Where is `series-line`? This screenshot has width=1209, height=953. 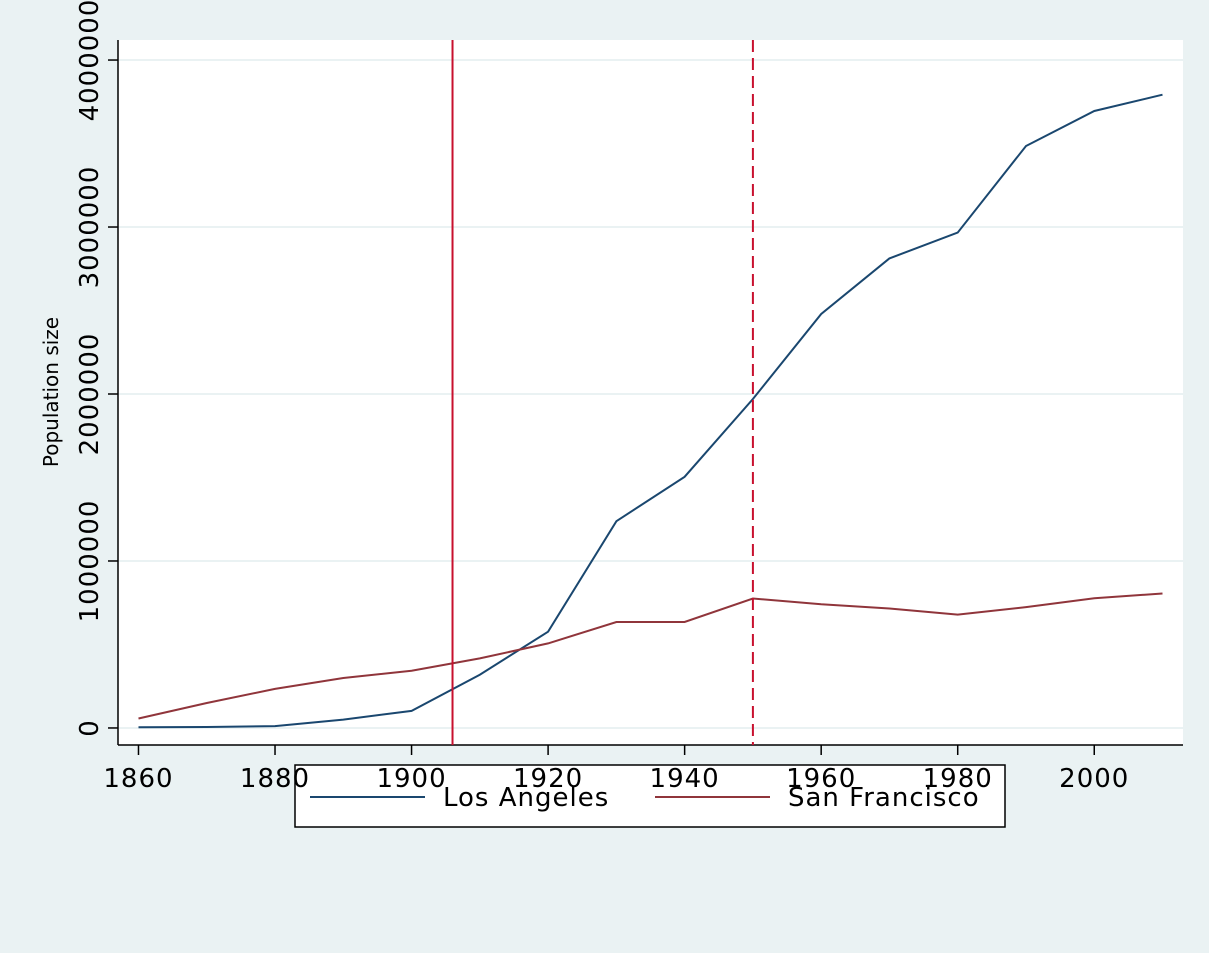 series-line is located at coordinates (650, 656).